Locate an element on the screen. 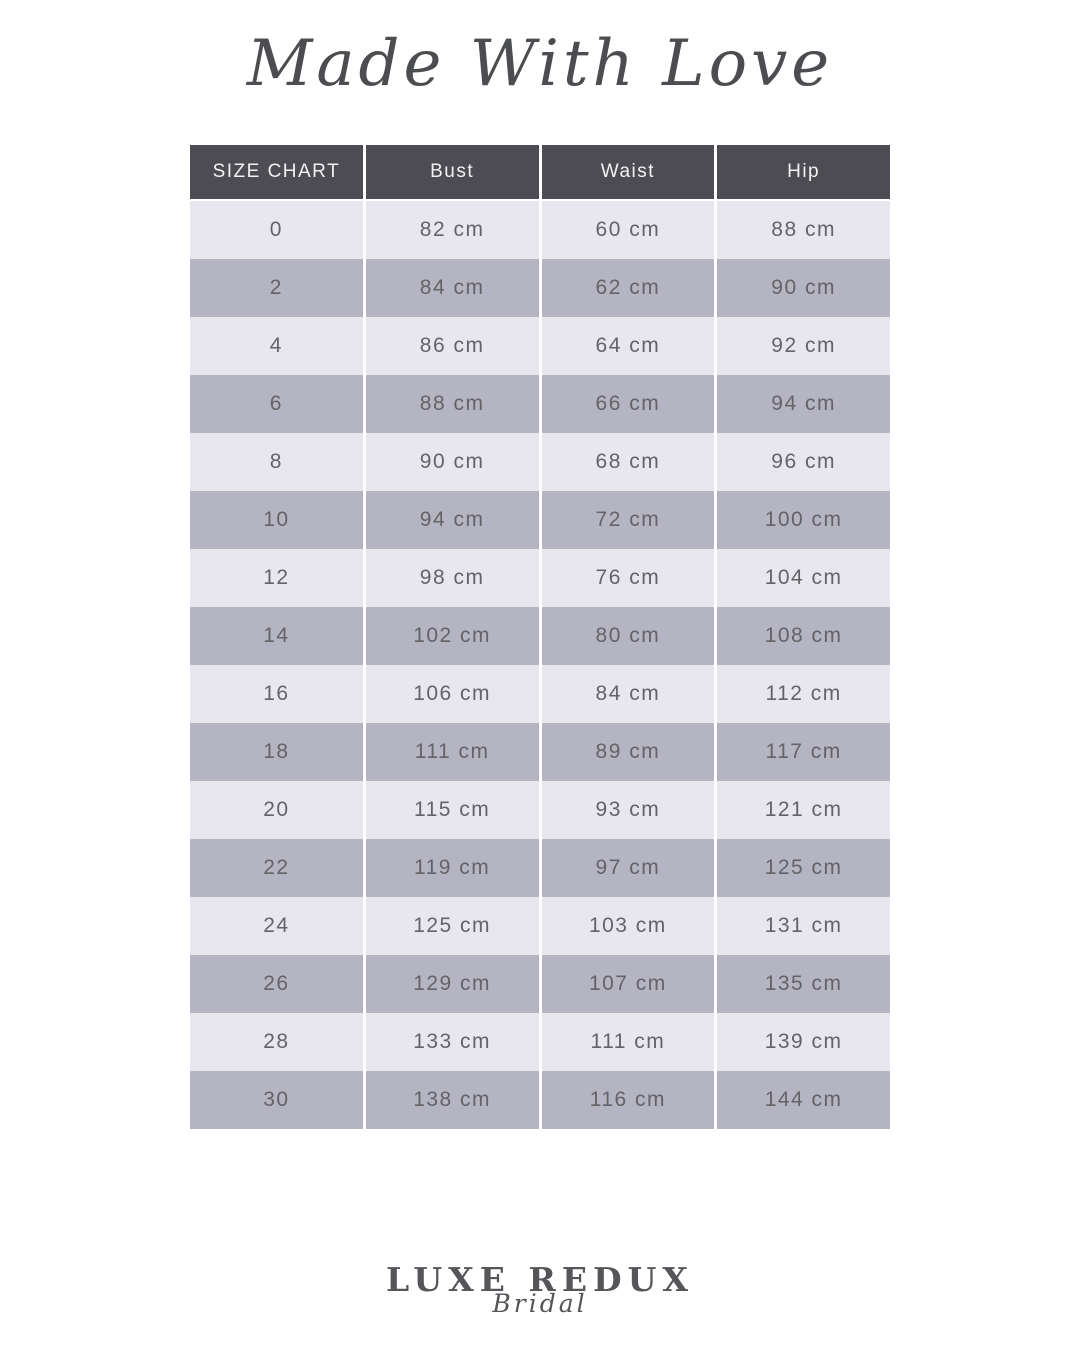 The height and width of the screenshot is (1350, 1080). bust-cell: 111 cm is located at coordinates (450, 752).